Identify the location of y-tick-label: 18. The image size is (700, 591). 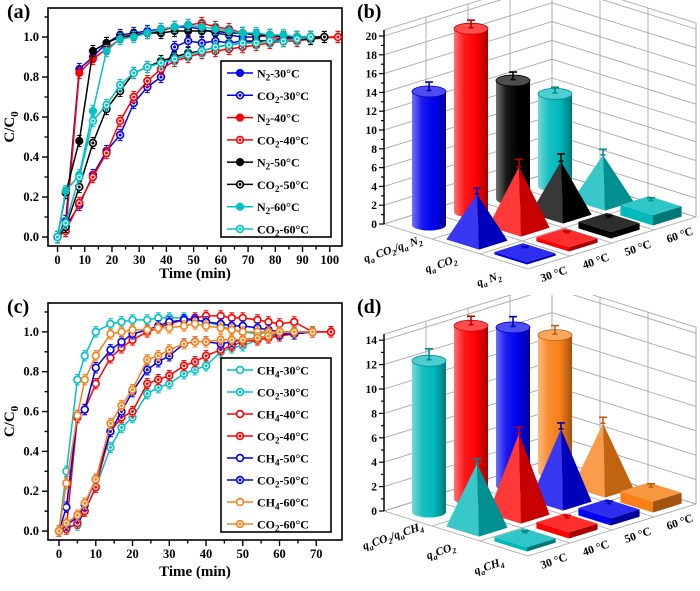
(372, 56).